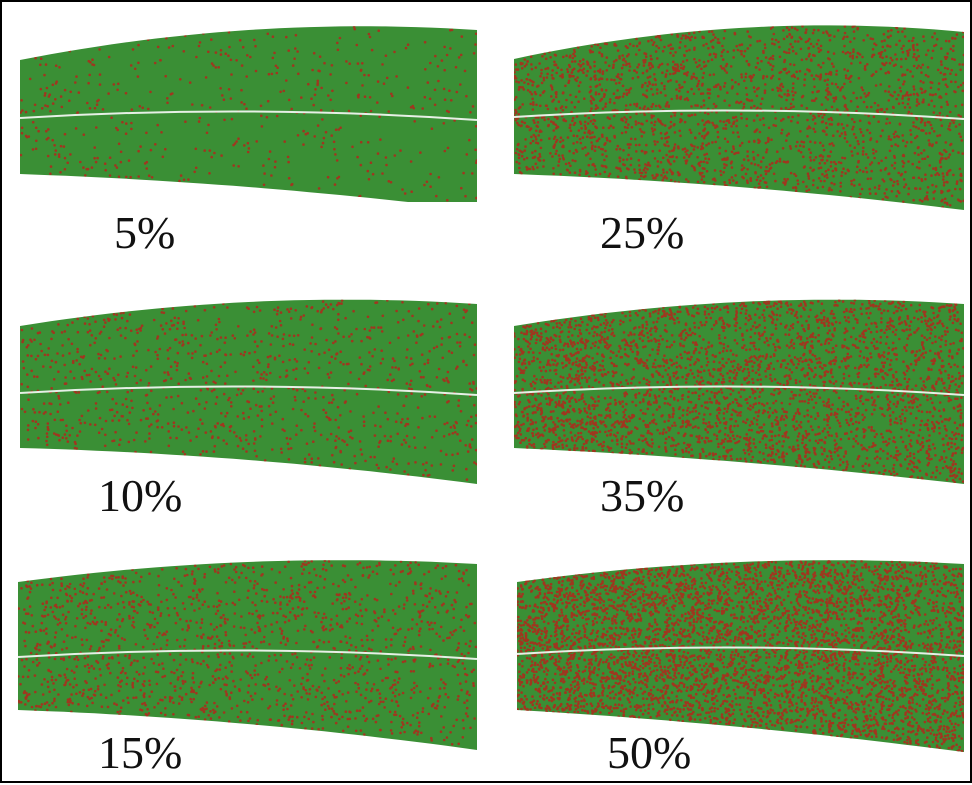 This screenshot has width=972, height=785. Describe the element at coordinates (140, 496) in the screenshot. I see `severity-label-10: 10%` at that location.